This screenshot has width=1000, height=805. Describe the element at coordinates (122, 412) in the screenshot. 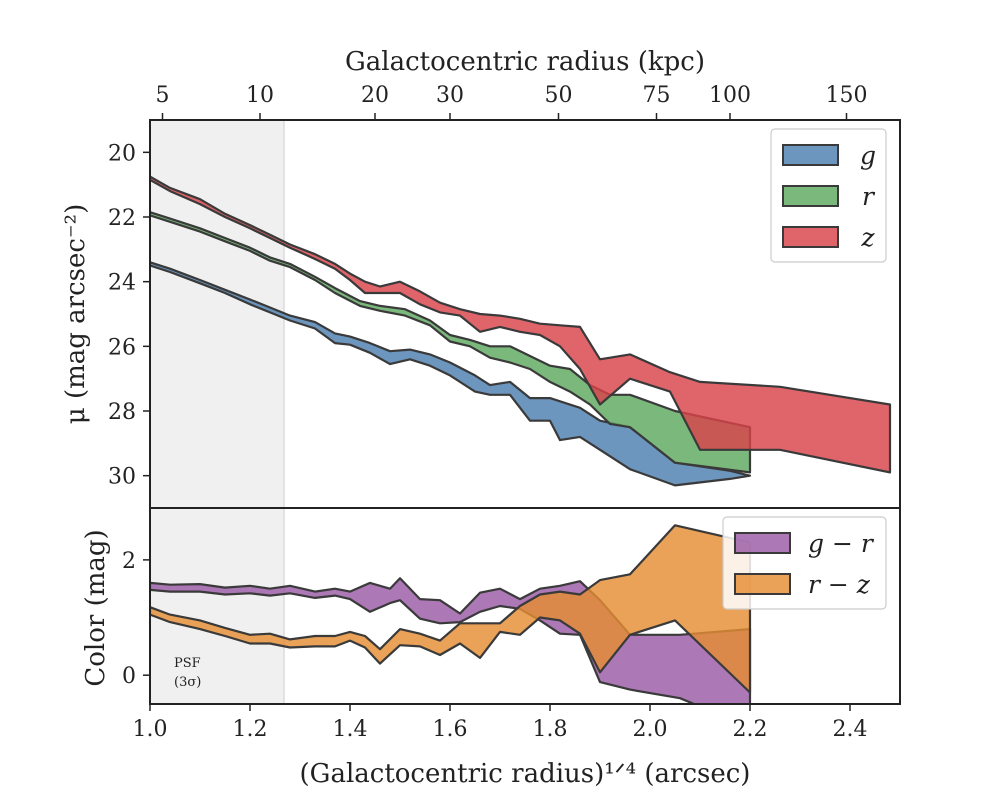

I see `surface-brightness-ytick-label-4: 28` at that location.